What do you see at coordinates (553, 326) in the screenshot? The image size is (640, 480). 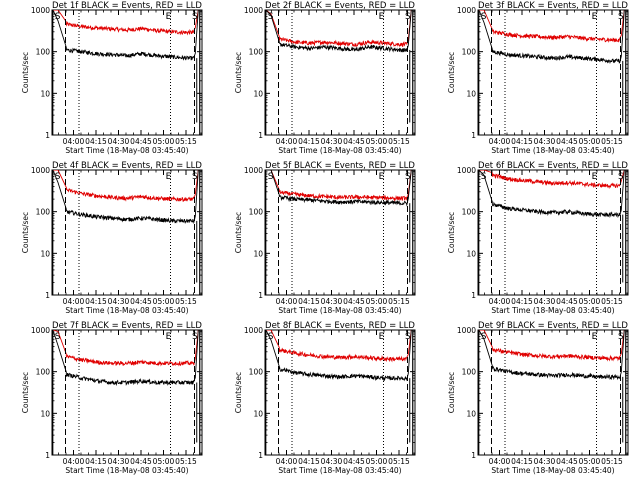 I see `panel-title: Det 9f BLACK = Events, RED = LLD` at bounding box center [553, 326].